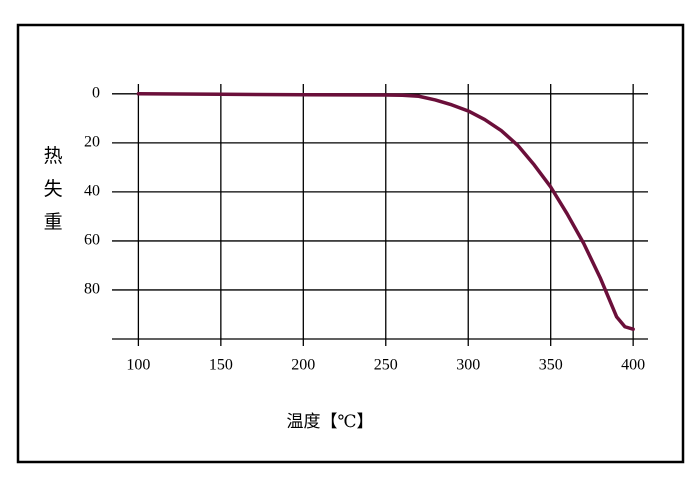  What do you see at coordinates (92, 191) in the screenshot?
I see `y-tick-label: 40` at bounding box center [92, 191].